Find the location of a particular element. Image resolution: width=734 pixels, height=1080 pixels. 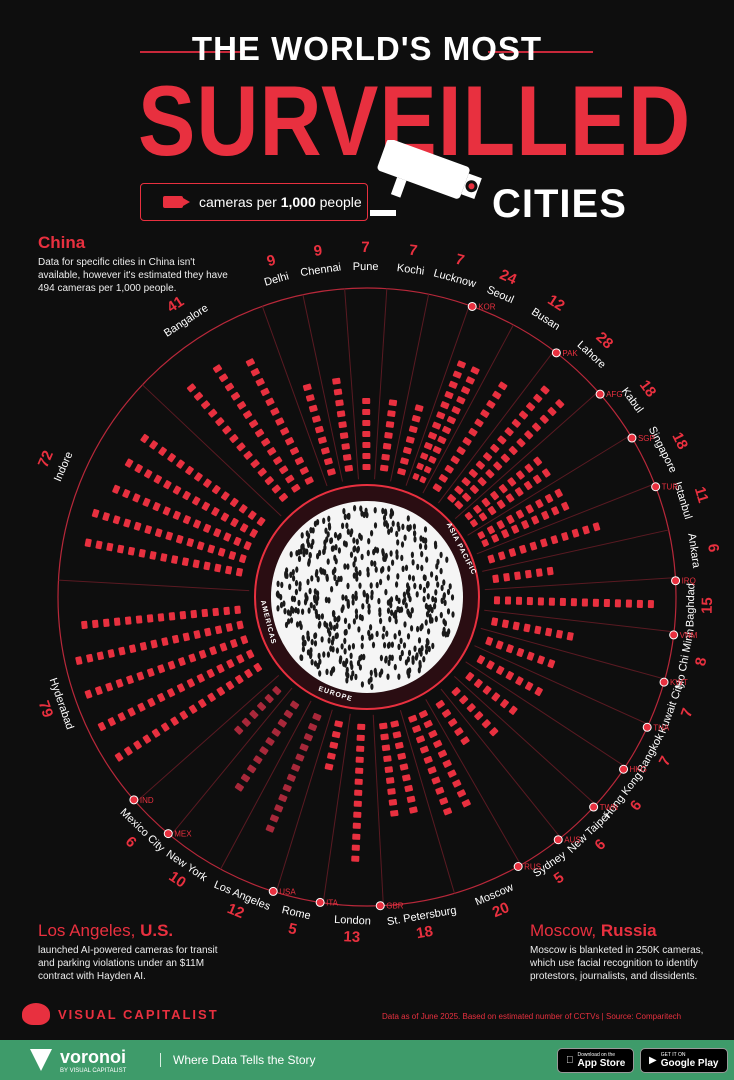

city-label: Ankara is located at coordinates (693, 551).